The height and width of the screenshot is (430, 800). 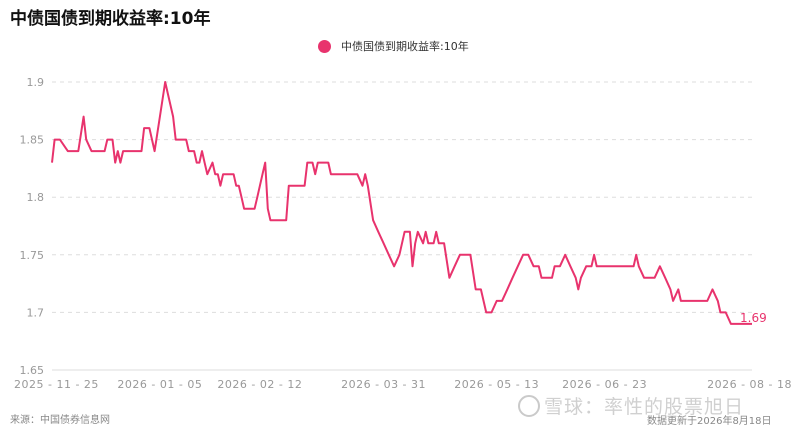 I want to click on x-tick-label: 2026 - 01 - 05, so click(x=159, y=384).